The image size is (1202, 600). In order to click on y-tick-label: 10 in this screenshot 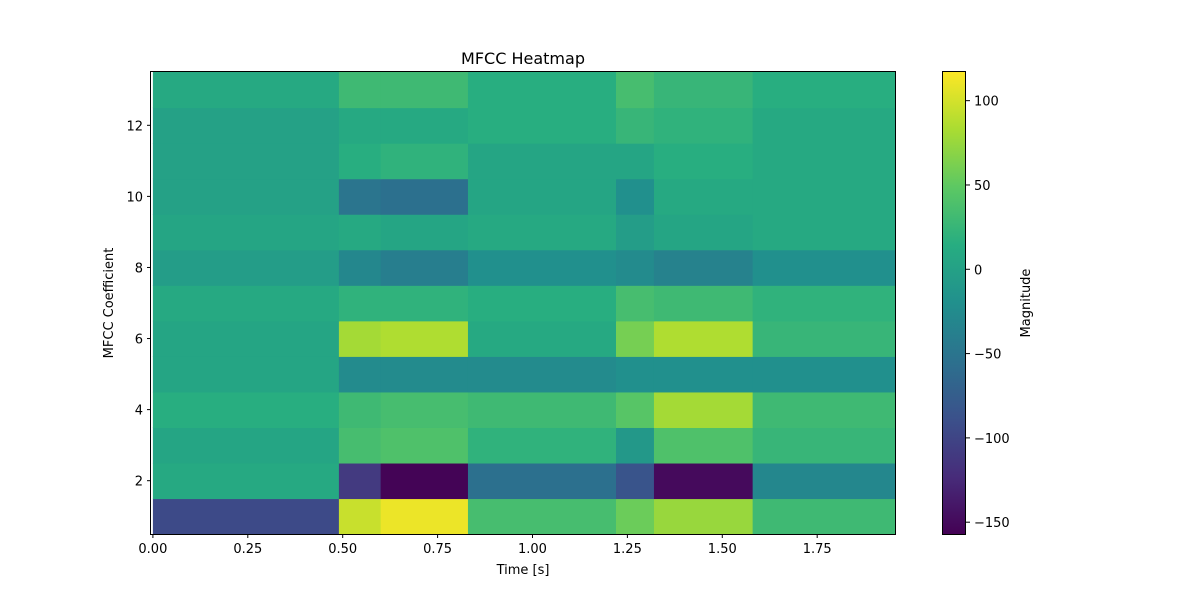, I will do `click(134, 197)`.